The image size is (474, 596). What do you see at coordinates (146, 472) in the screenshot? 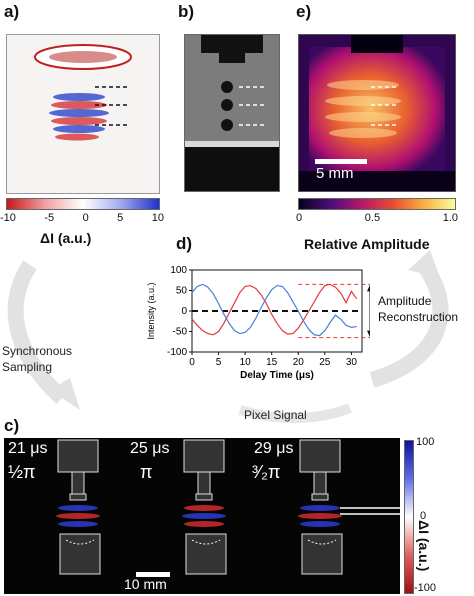
I see `frame-2-phase: π` at bounding box center [146, 472].